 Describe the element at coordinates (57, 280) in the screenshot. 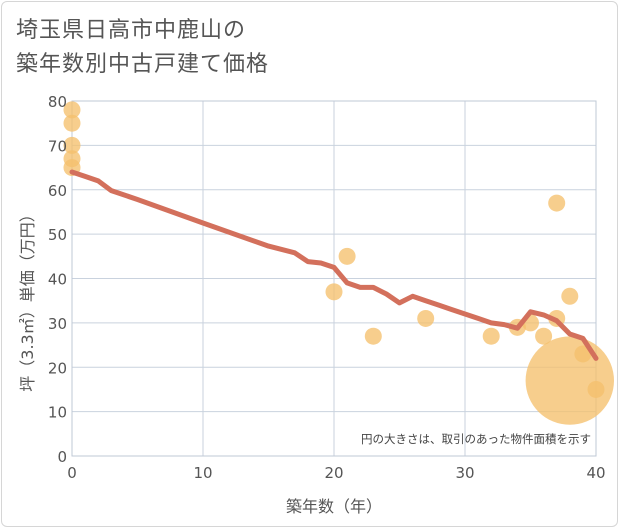

I see `y-tick-label: 40` at that location.